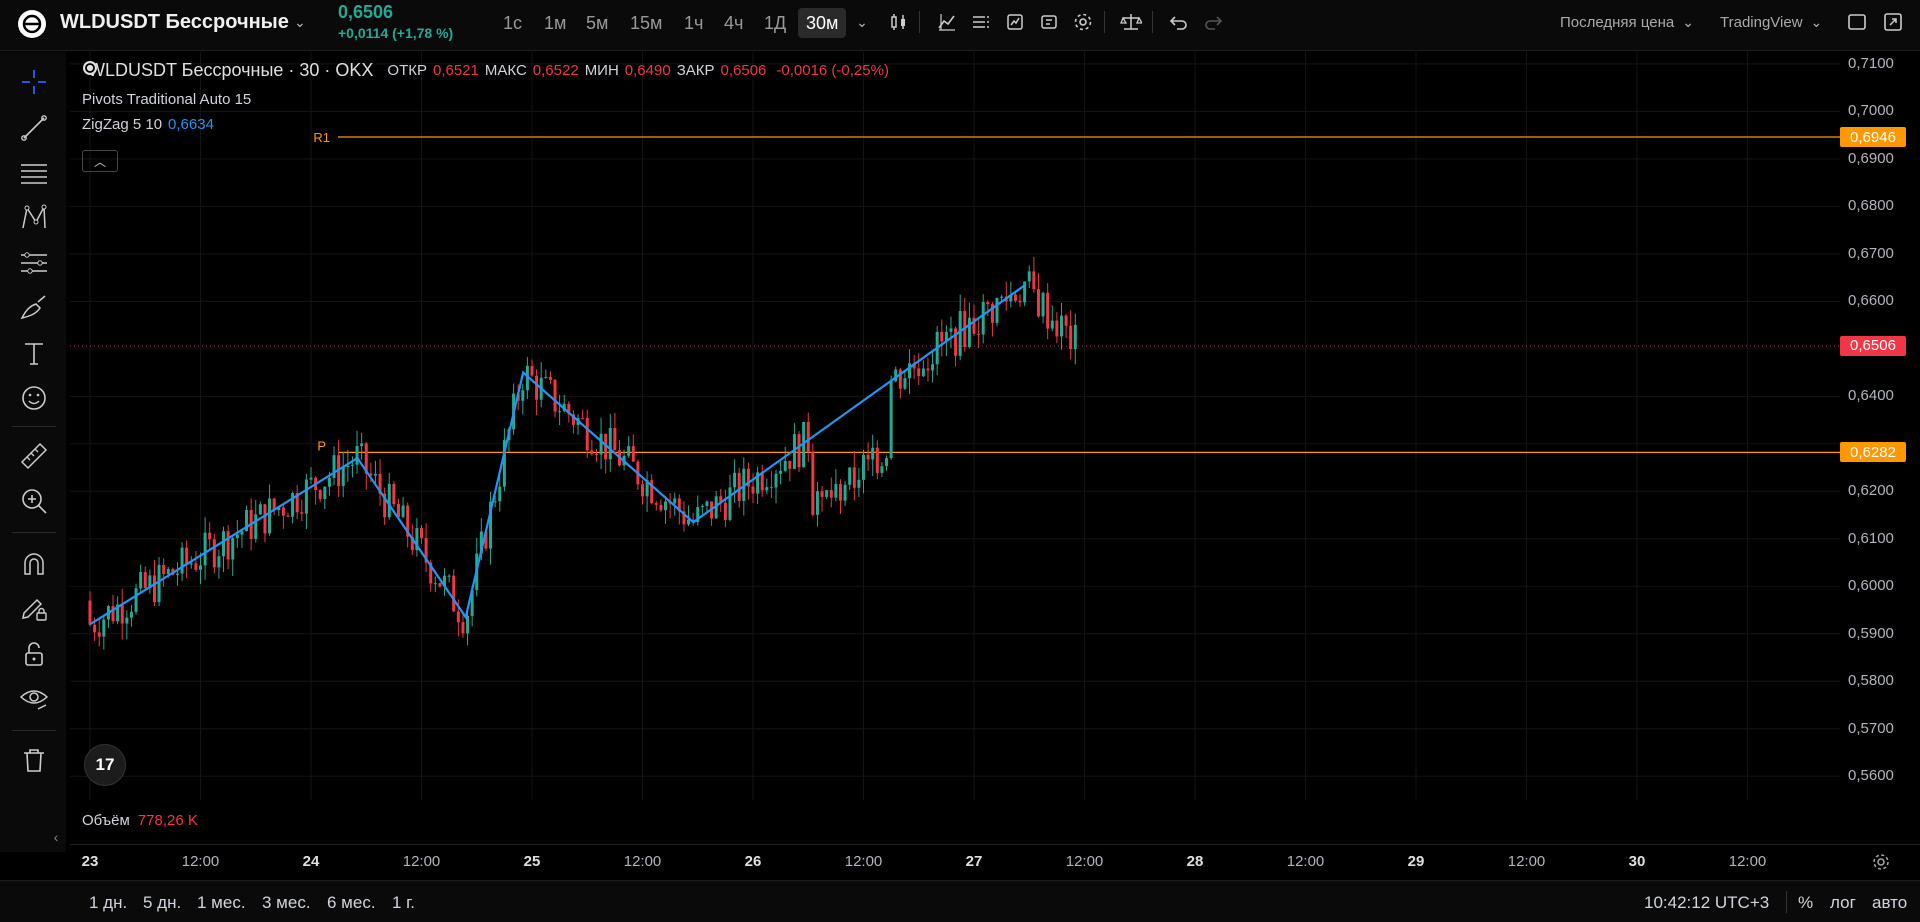  I want to click on scales-compare-icon, so click(1131, 22).